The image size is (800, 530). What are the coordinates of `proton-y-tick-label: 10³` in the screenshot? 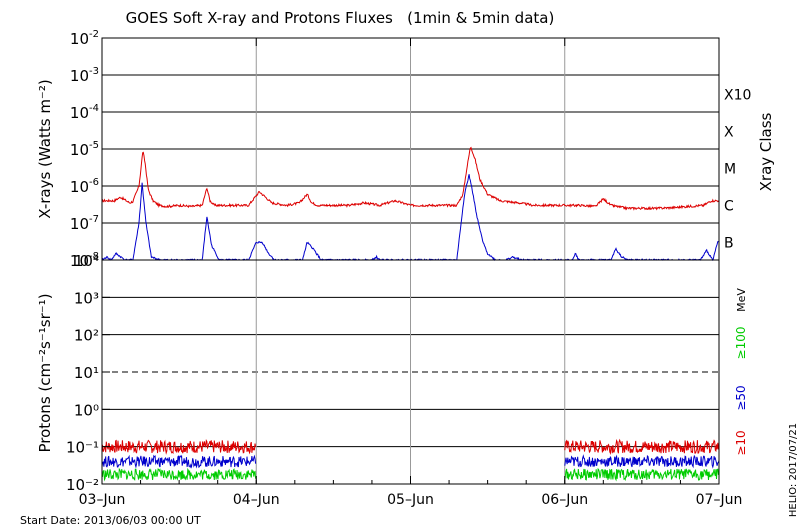 It's located at (86, 298).